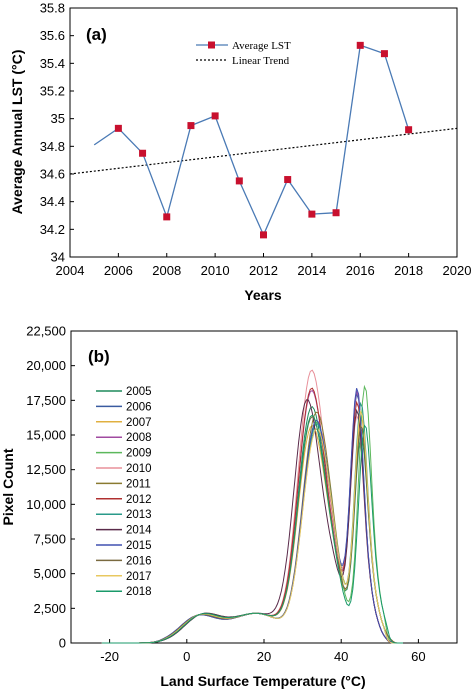  Describe the element at coordinates (166, 270) in the screenshot. I see `panel-a-x-tick-label: 2008` at that location.